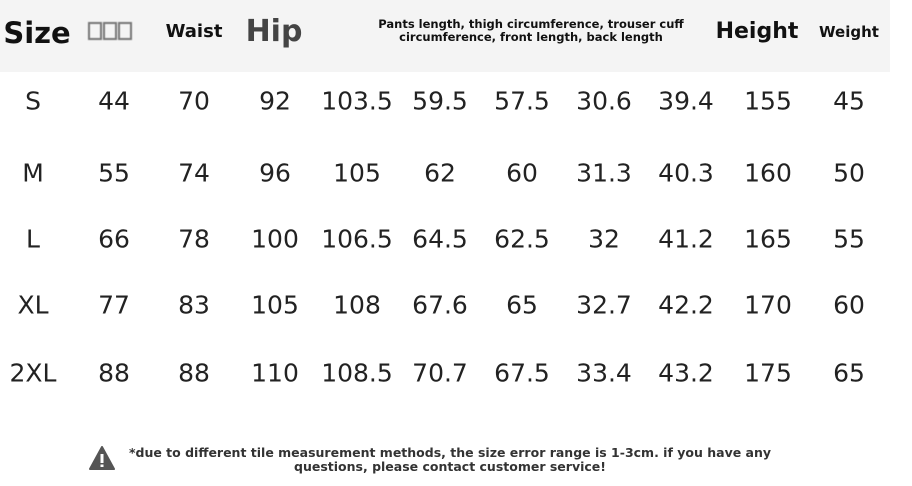  I want to click on table-cell: 106.5, so click(357, 239).